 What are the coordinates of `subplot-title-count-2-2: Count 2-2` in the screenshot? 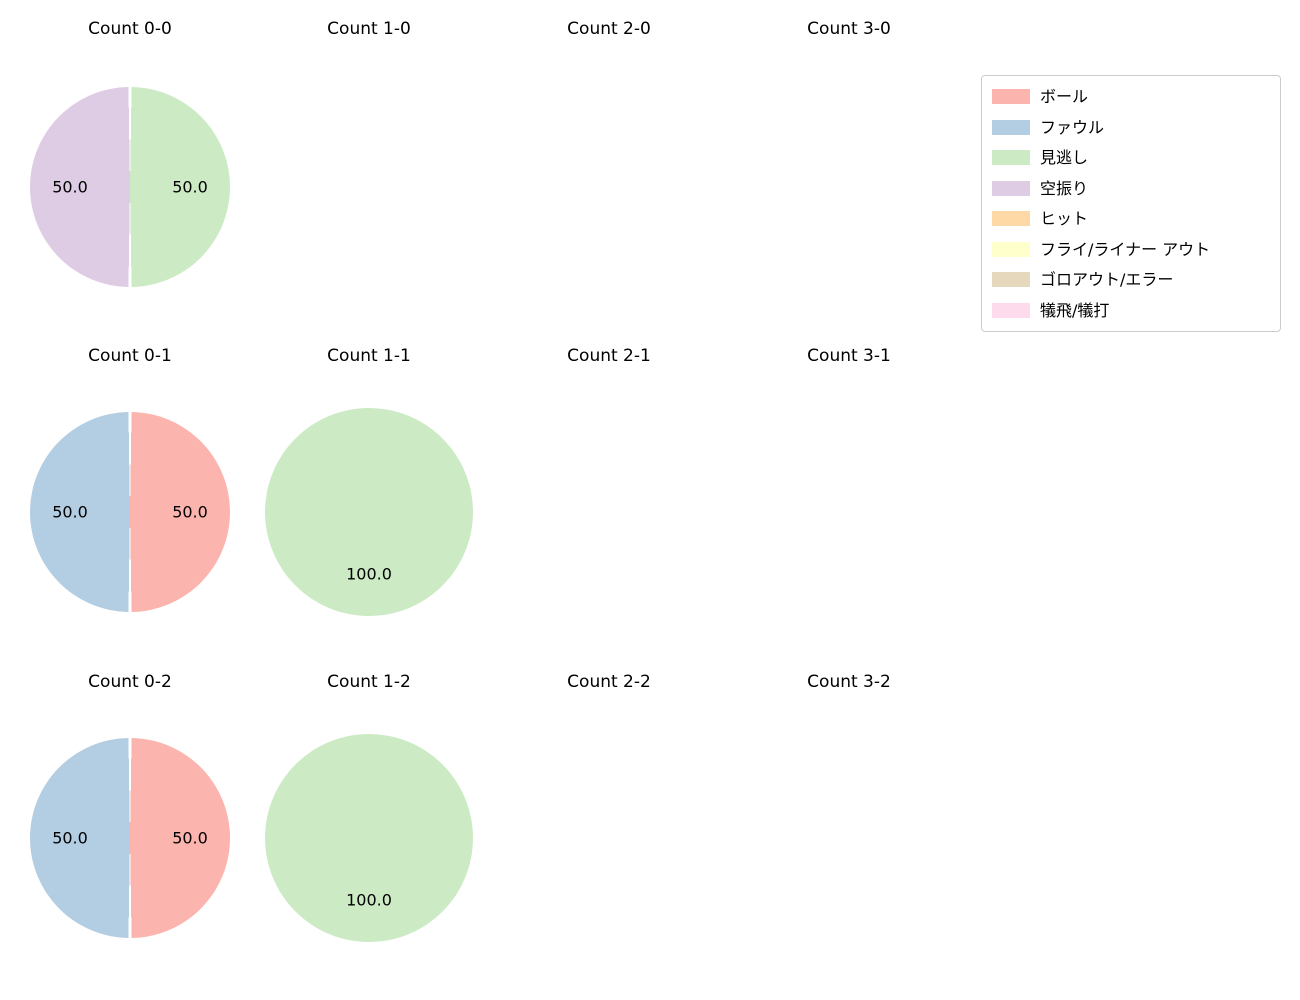 It's located at (609, 682).